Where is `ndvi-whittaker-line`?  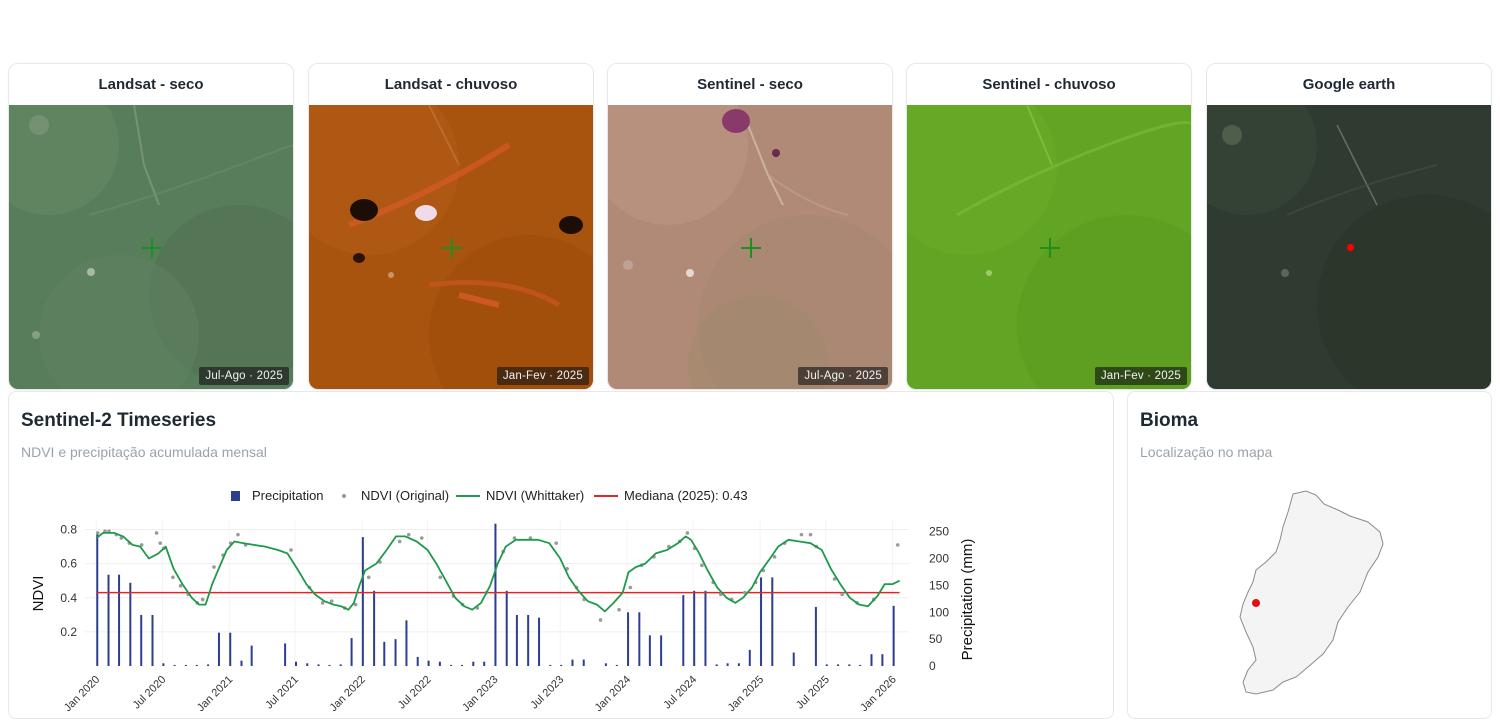
ndvi-whittaker-line is located at coordinates (497, 572).